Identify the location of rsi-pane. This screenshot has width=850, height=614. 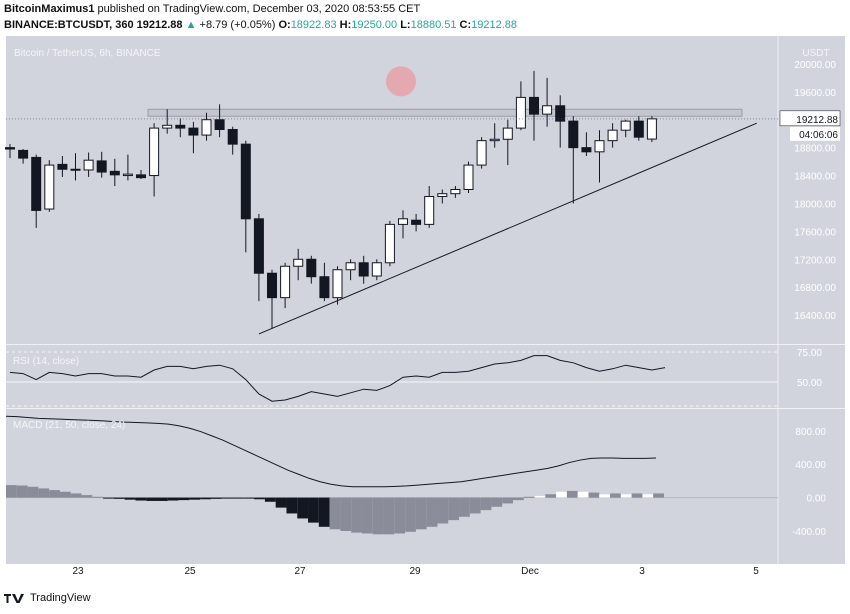
(392, 379).